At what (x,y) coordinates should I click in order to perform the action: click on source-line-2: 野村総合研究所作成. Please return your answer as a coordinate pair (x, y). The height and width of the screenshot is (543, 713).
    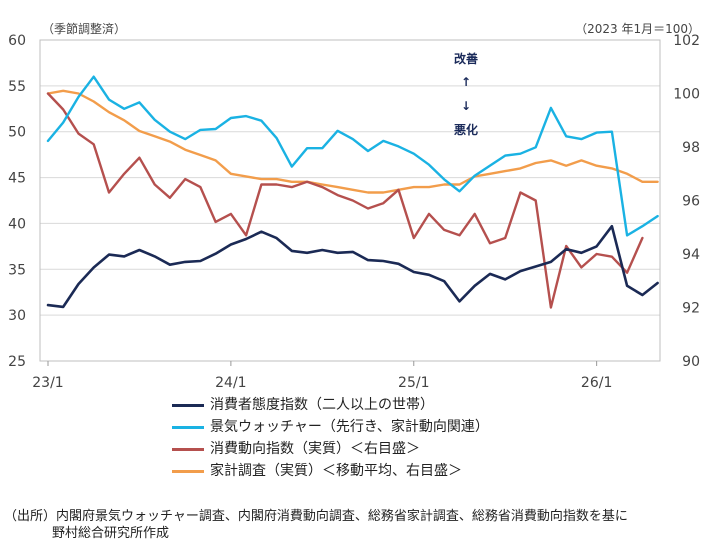
    Looking at the image, I should click on (111, 533).